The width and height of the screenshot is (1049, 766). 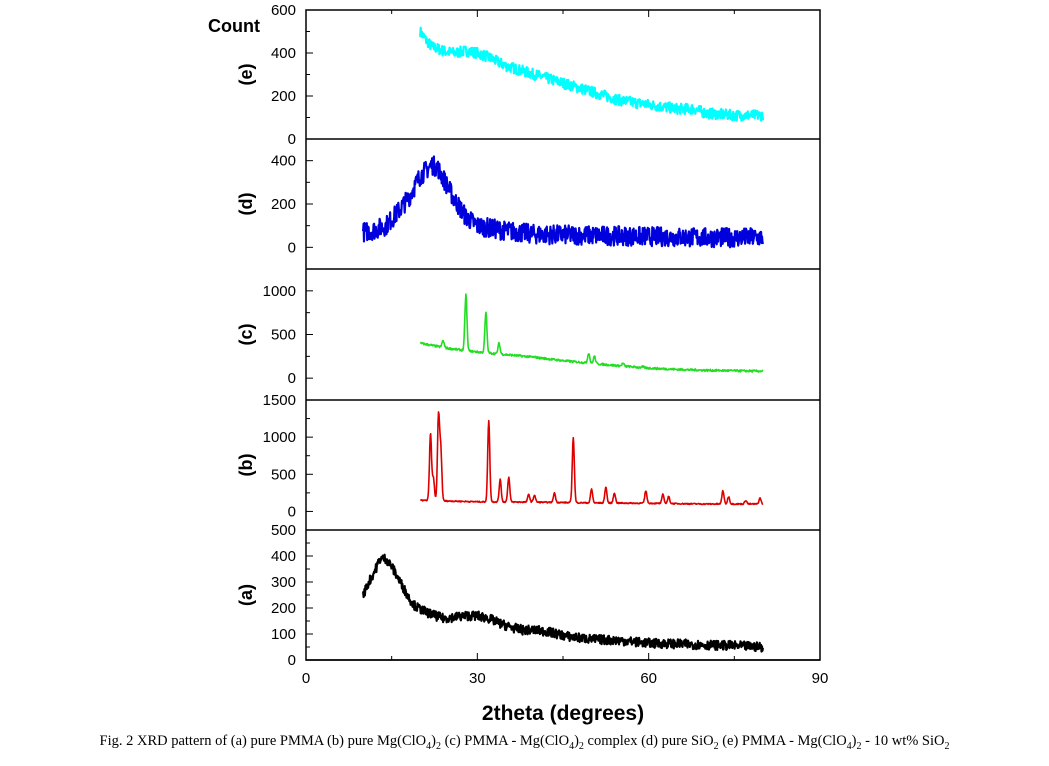 What do you see at coordinates (306, 678) in the screenshot?
I see `x-tick-label: 0` at bounding box center [306, 678].